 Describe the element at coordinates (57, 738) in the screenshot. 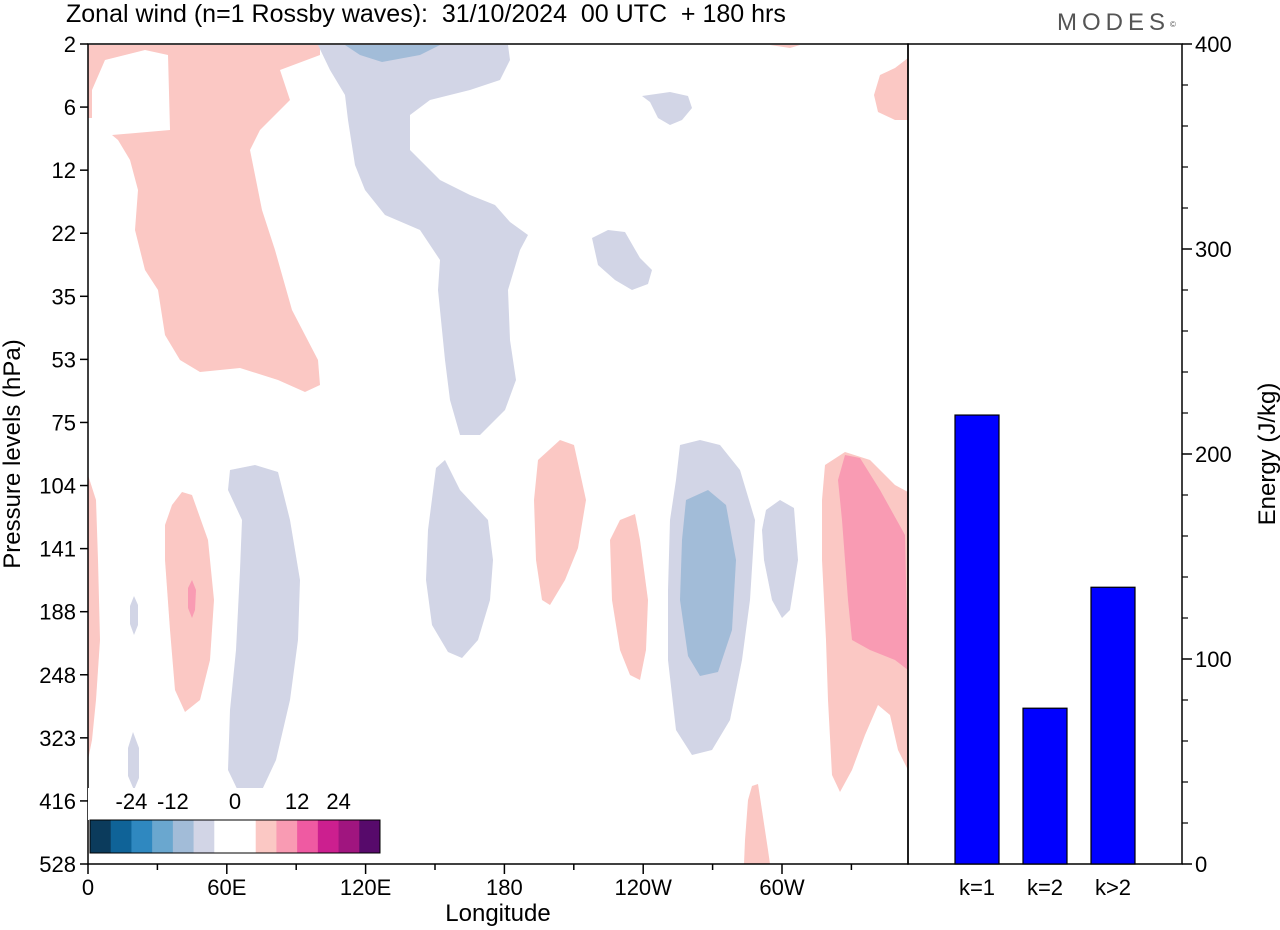

I see `y-tick-label: 323` at that location.